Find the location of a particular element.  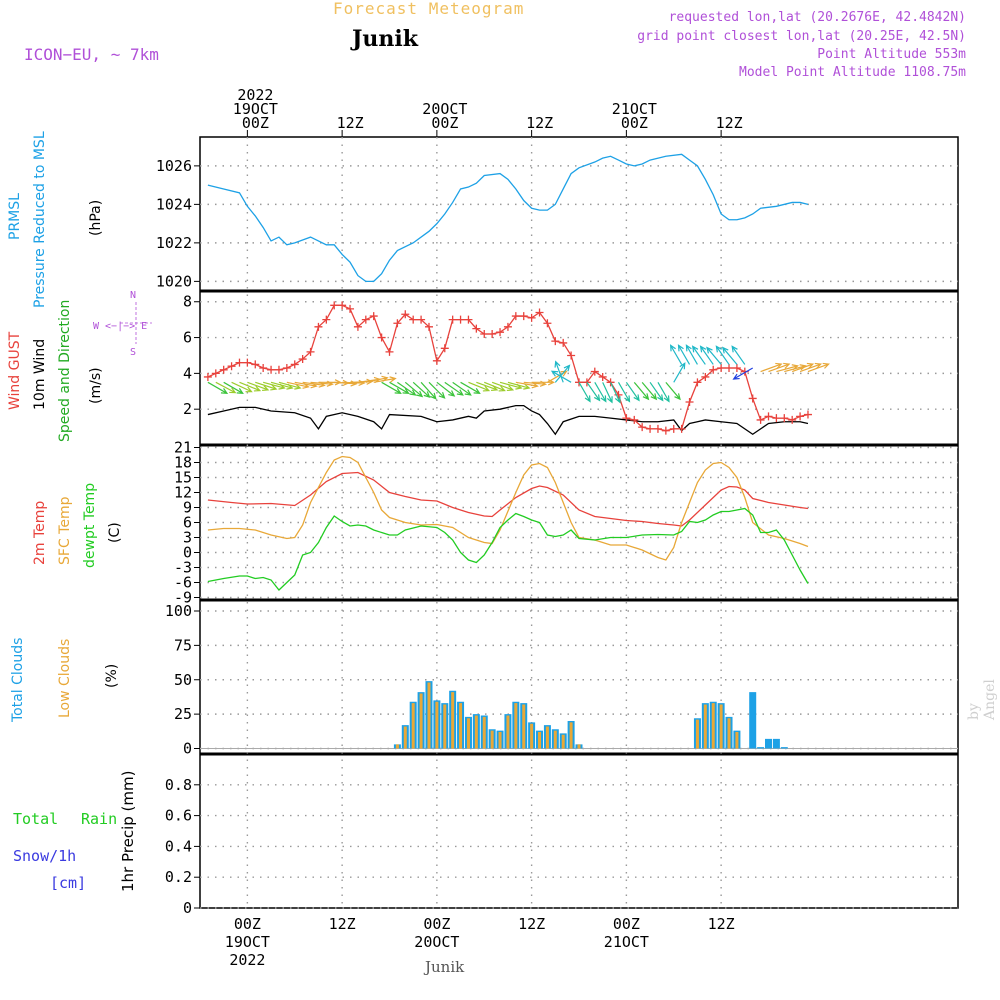

station-name: Junik is located at coordinates (385, 39).